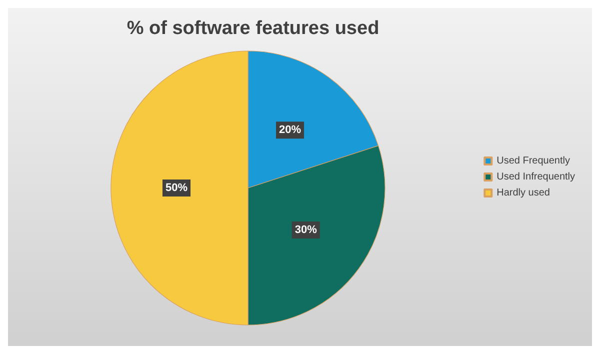 This screenshot has height=354, width=600. What do you see at coordinates (533, 161) in the screenshot?
I see `legend-label: Used Frequently` at bounding box center [533, 161].